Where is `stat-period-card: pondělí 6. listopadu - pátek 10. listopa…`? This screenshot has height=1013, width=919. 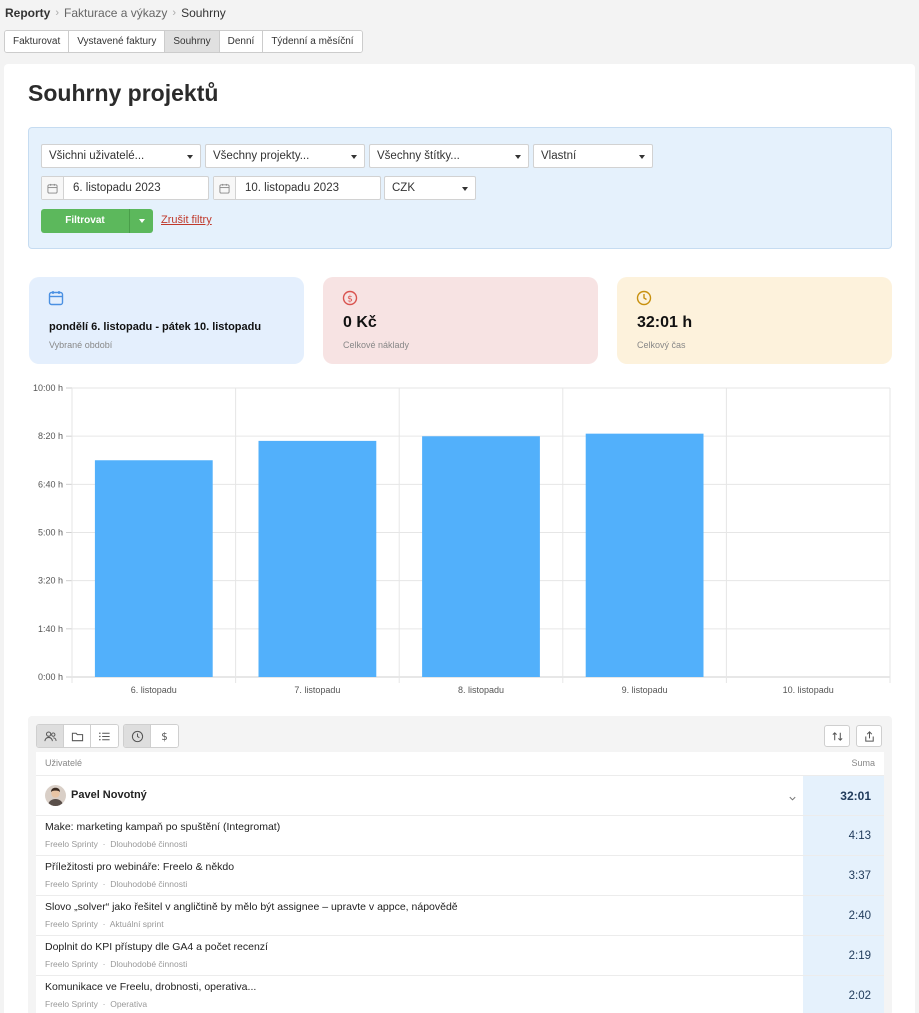
stat-period-card: pondělí 6. listopadu - pátek 10. listopa… is located at coordinates (166, 320).